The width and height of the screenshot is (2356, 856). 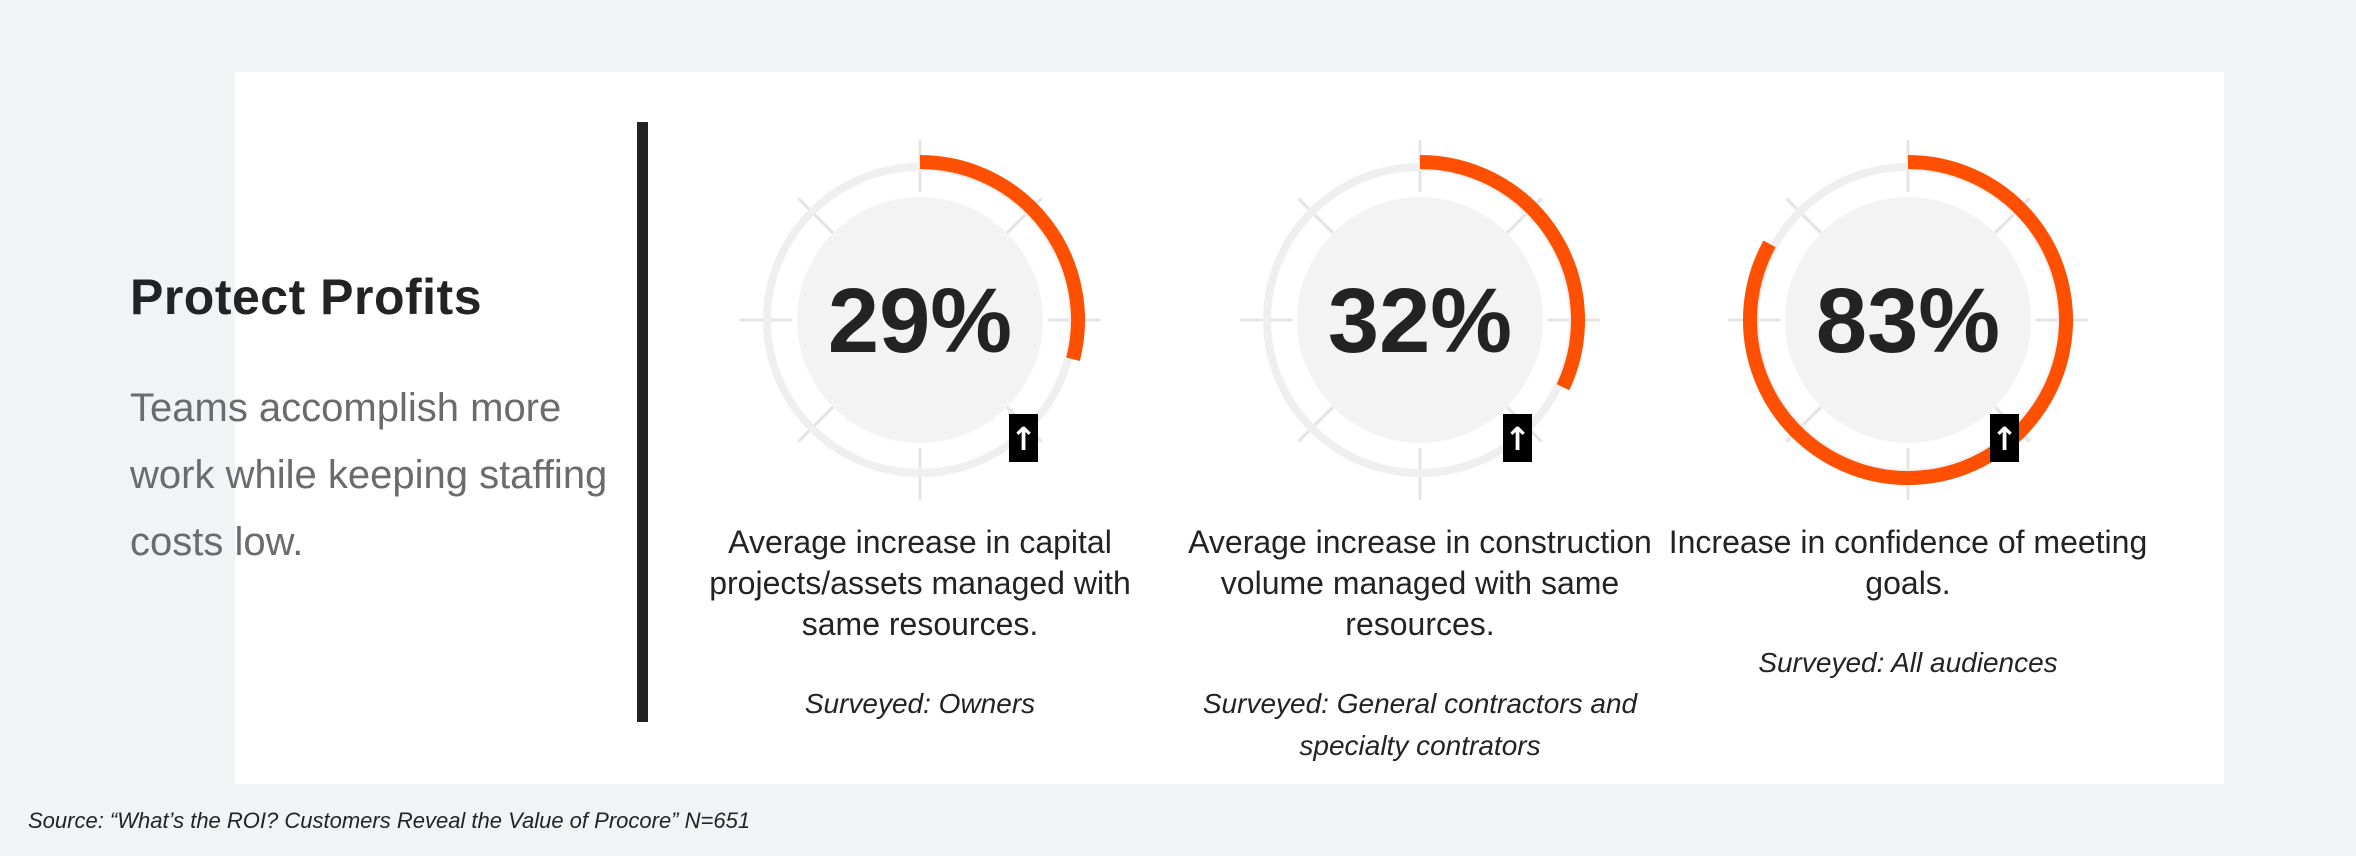 I want to click on metric-value: 29%, so click(x=920, y=321).